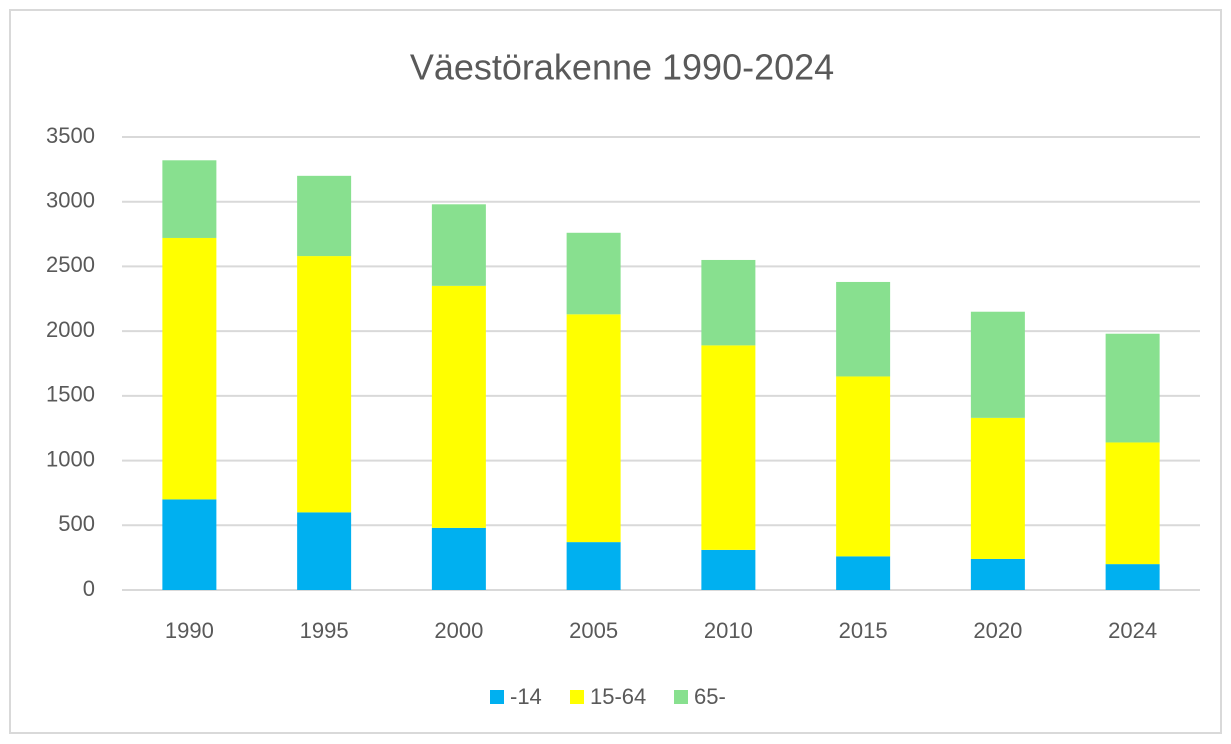 This screenshot has width=1231, height=744. What do you see at coordinates (76, 523) in the screenshot?
I see `y-tick-label: 500` at bounding box center [76, 523].